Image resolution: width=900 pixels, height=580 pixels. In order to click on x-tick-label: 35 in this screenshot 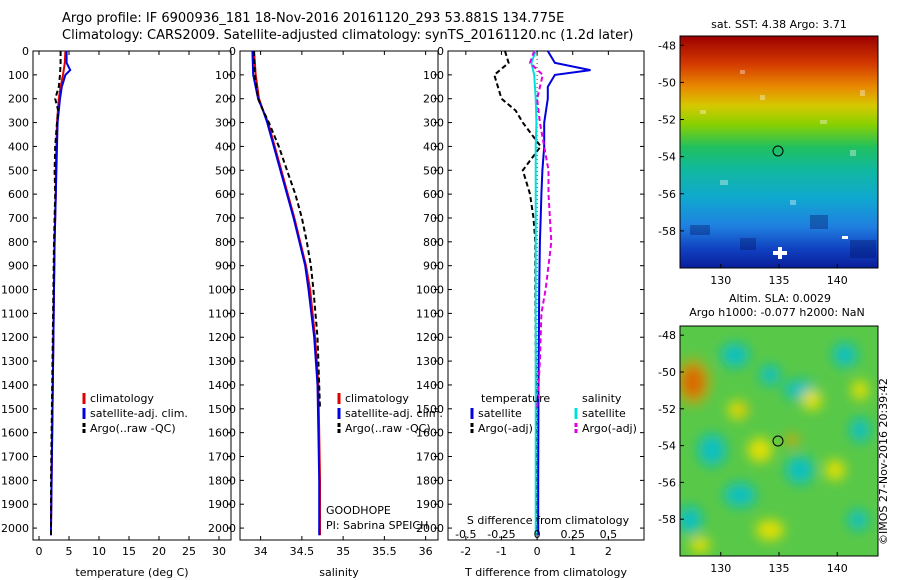, I will do `click(343, 551)`.